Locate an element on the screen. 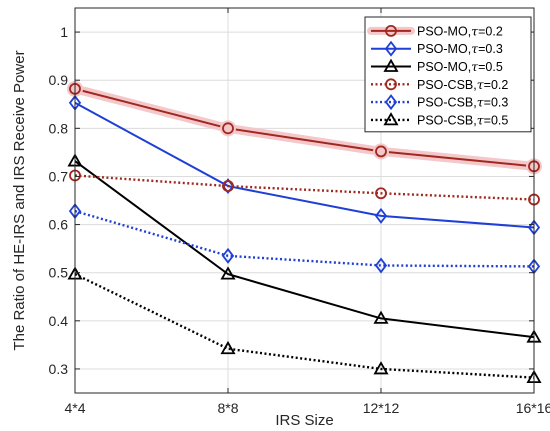 The image size is (550, 431). x-tick-label: 16*16 is located at coordinates (533, 408).